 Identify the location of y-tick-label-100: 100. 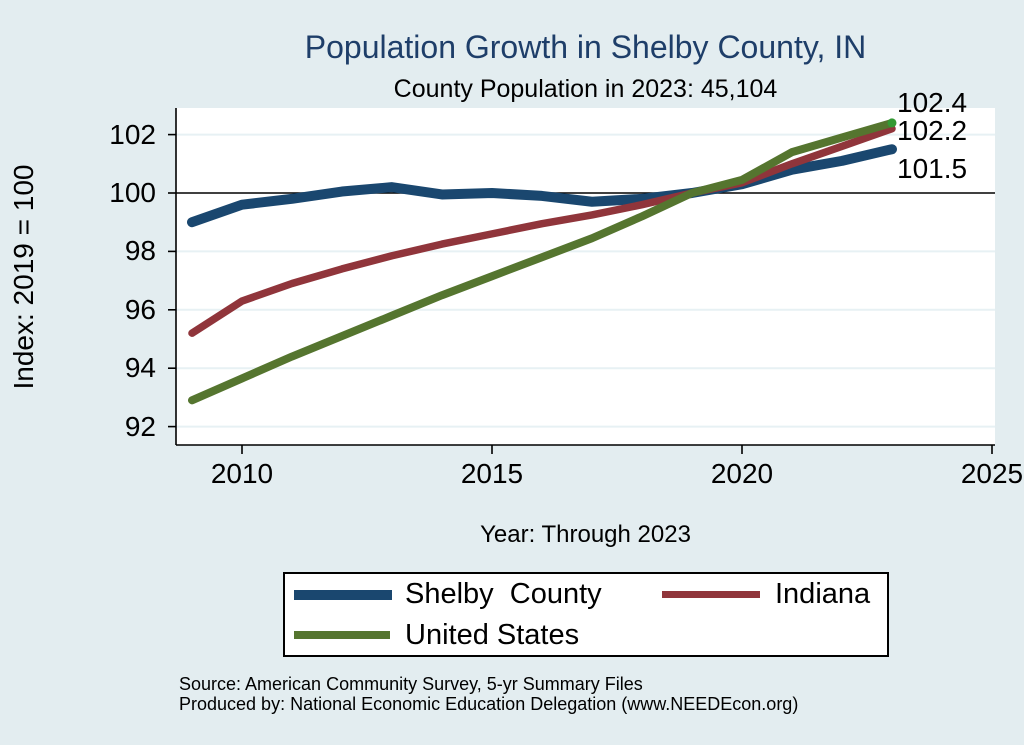
(132, 192).